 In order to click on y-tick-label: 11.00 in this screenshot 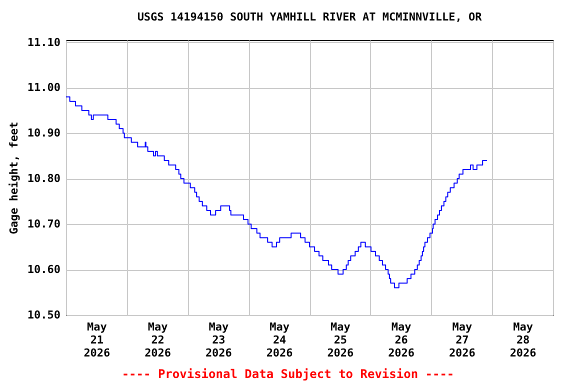, I will do `click(43, 87)`.